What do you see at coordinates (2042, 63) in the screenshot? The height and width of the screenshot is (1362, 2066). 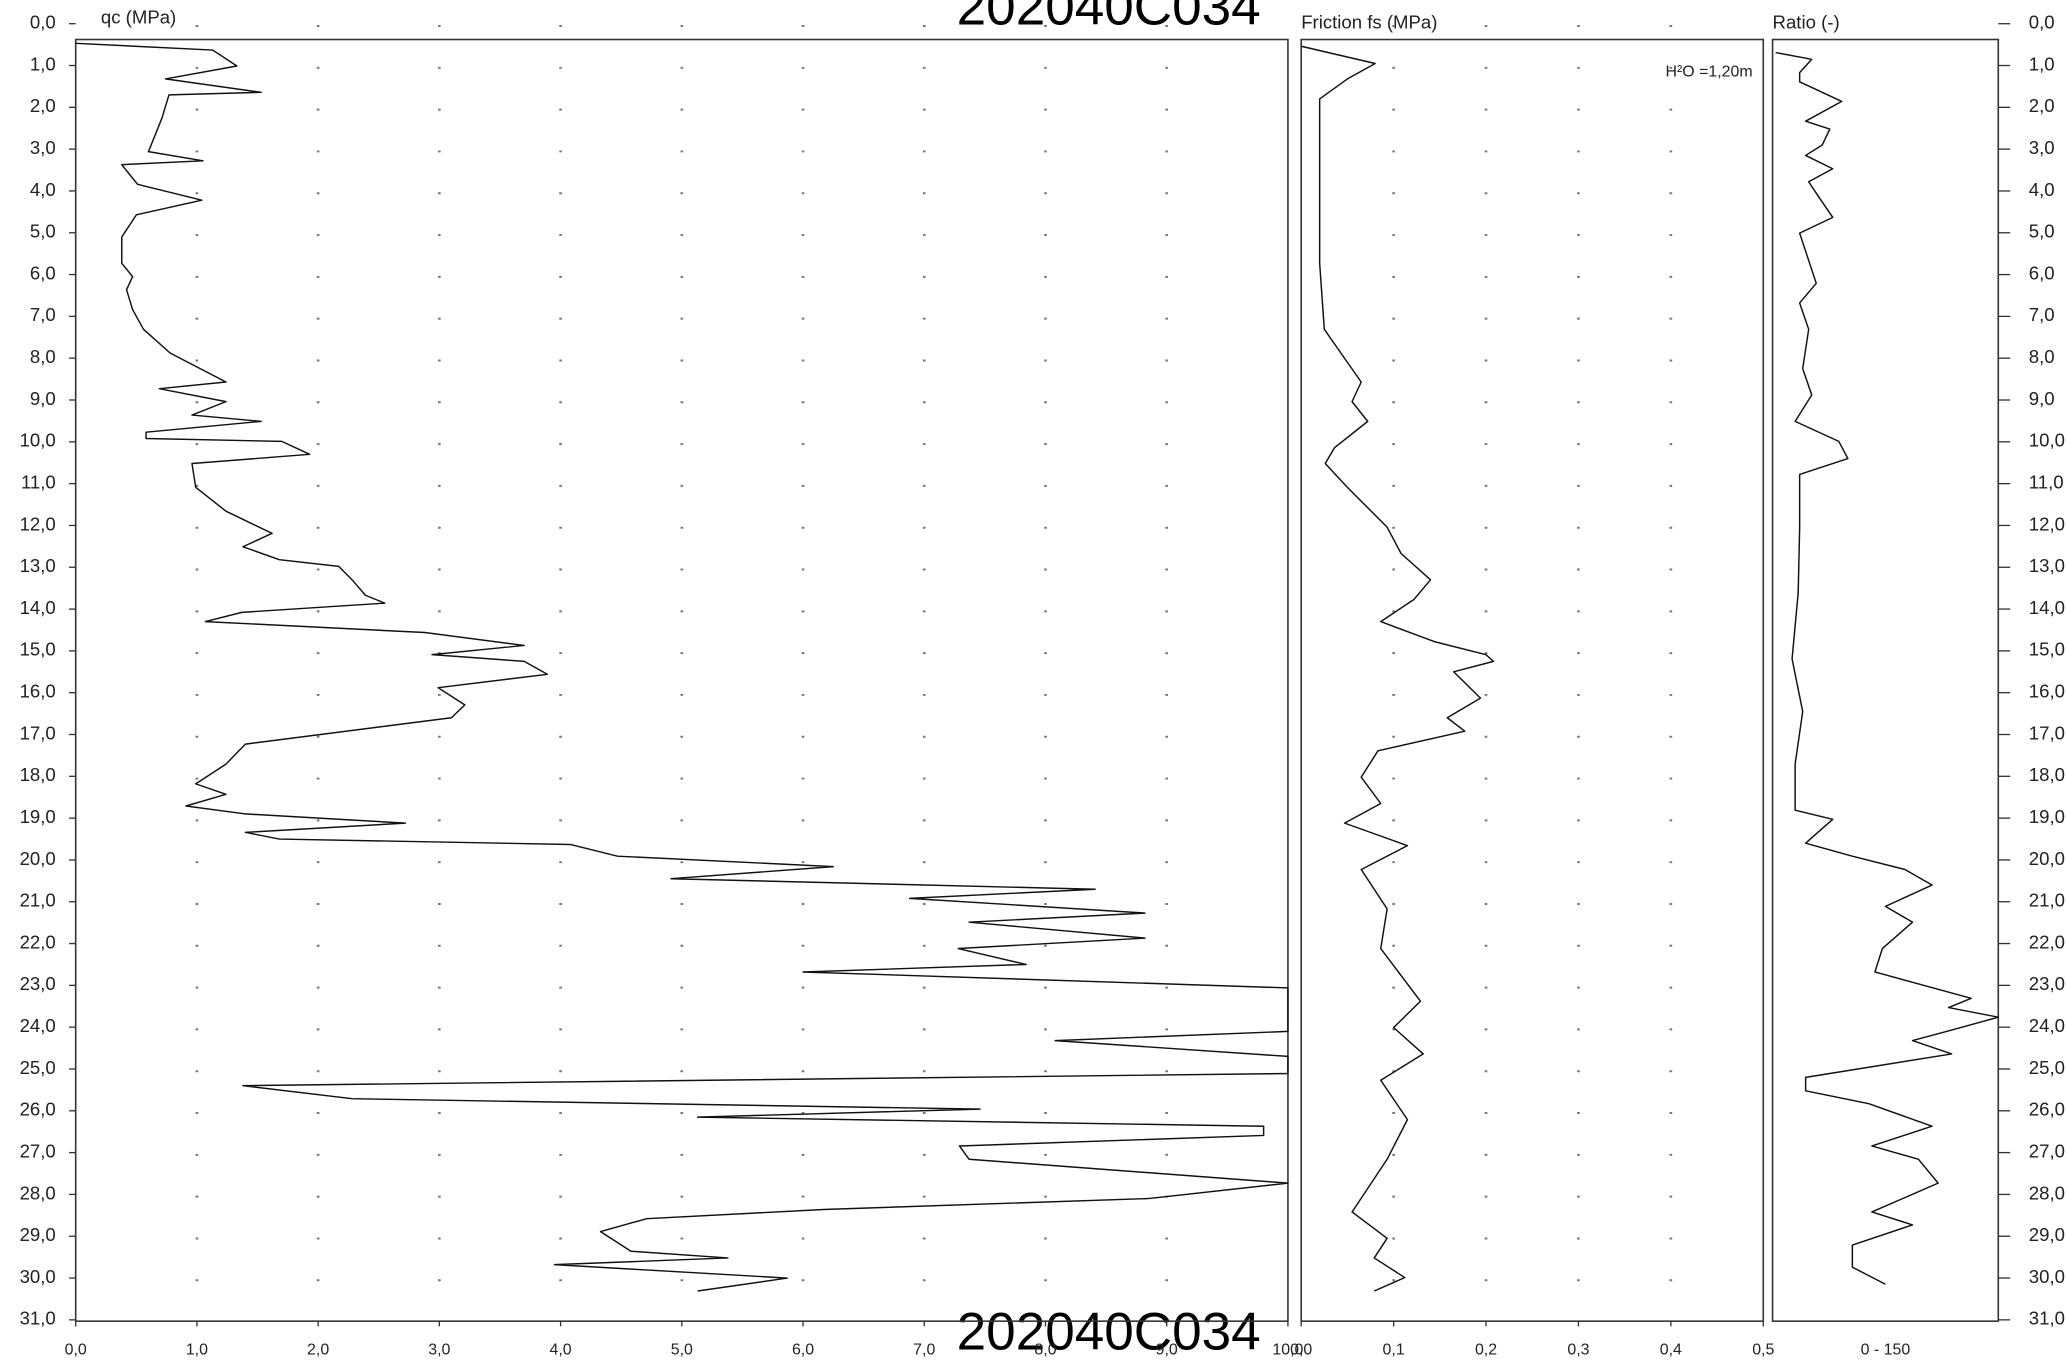 I see `depth-tick-label-right: 1,0` at bounding box center [2042, 63].